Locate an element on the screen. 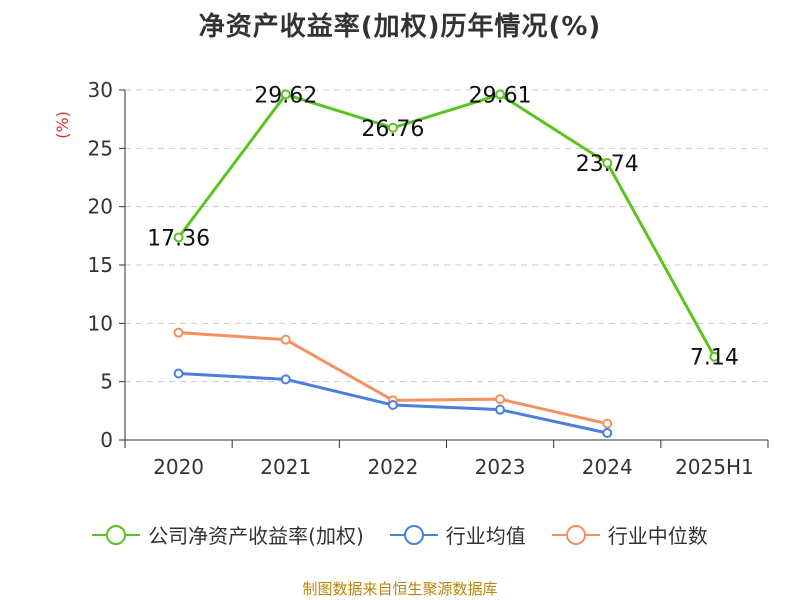  legend-item-company: 公司净资产收益率(加权) is located at coordinates (228, 534).